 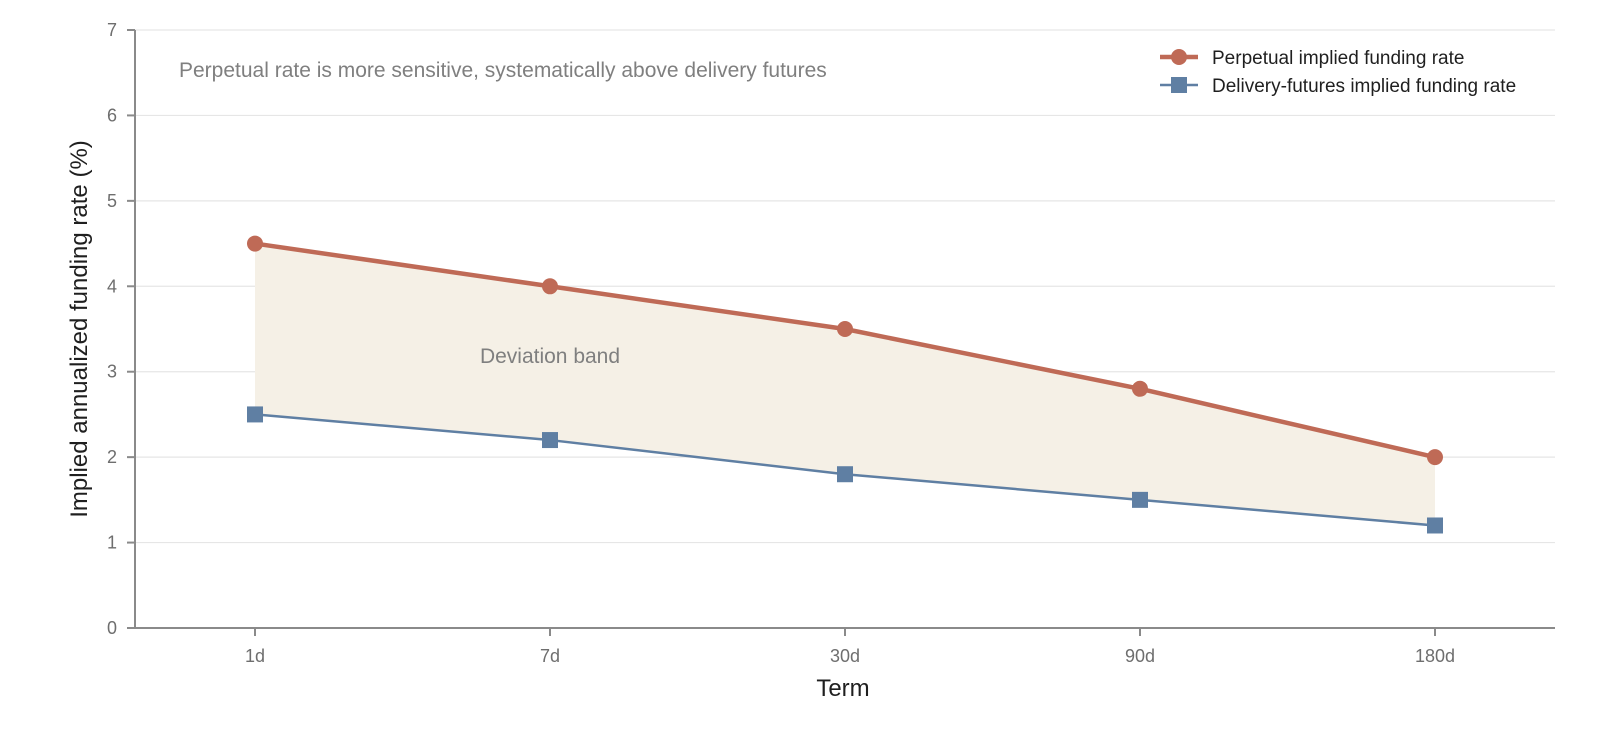 I want to click on y-tick-label: 3, so click(x=112, y=372).